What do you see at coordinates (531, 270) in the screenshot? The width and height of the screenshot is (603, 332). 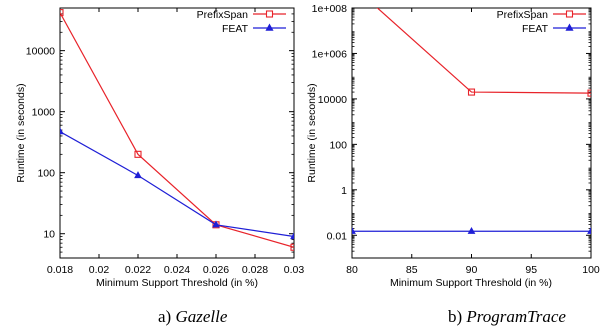 I see `x-tick-label: 95` at bounding box center [531, 270].